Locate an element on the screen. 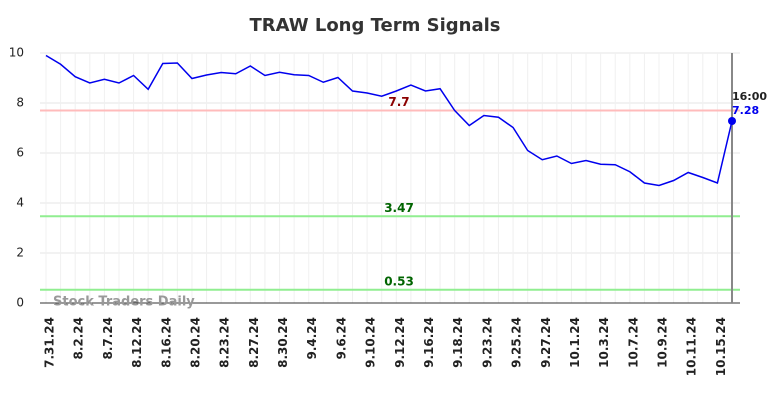 The height and width of the screenshot is (402, 784). x-tick-label: 9.4.24 is located at coordinates (312, 338).